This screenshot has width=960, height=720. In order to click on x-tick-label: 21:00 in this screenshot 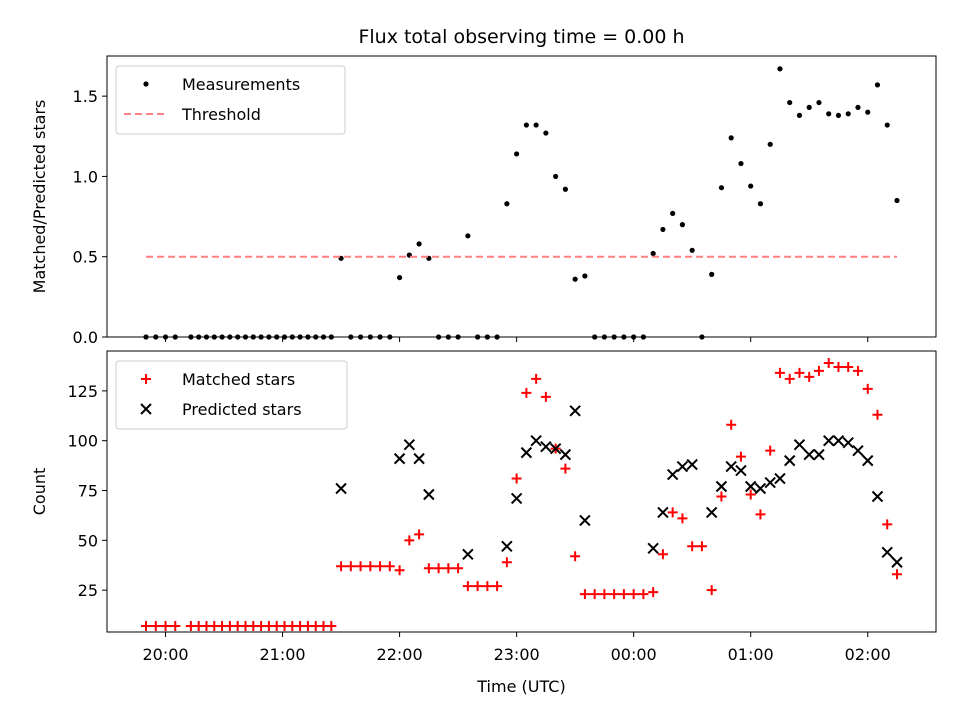, I will do `click(282, 654)`.